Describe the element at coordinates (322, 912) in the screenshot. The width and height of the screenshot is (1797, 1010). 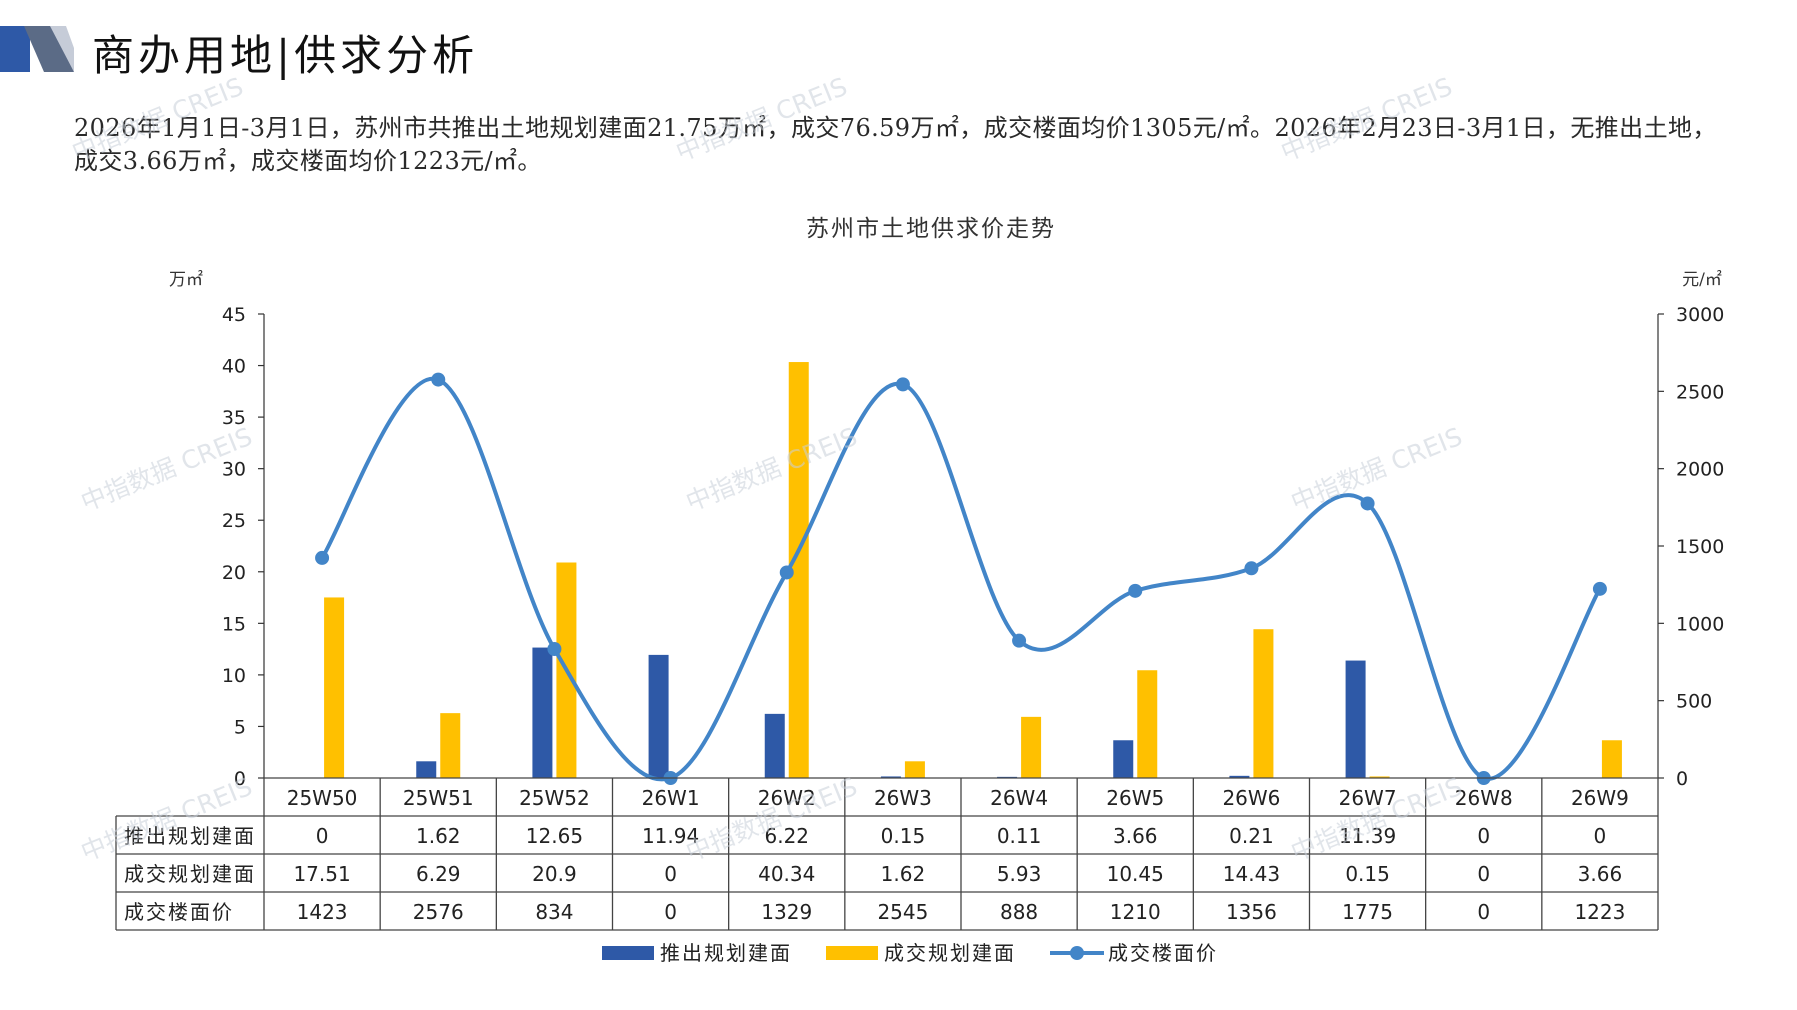
I see `table-cell: 1423` at that location.